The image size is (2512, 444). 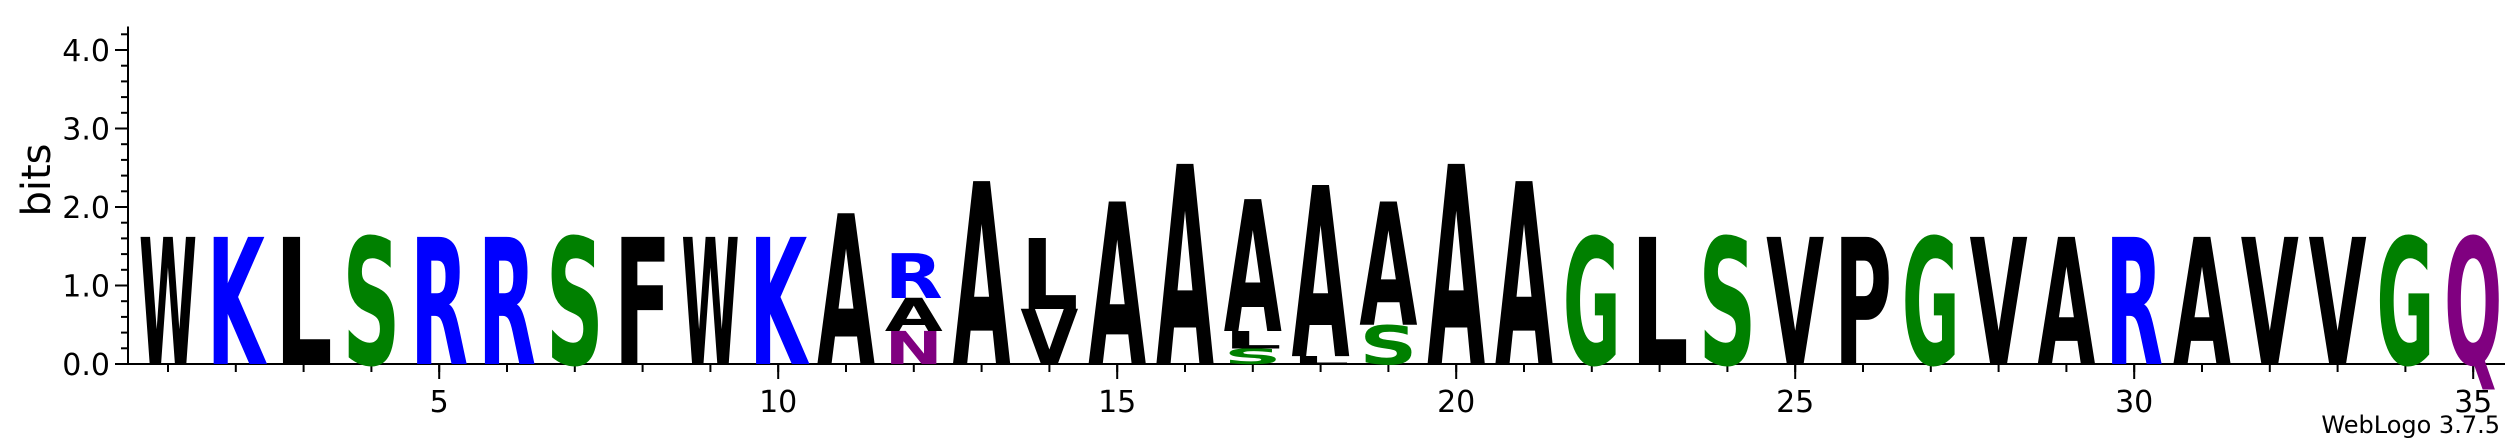 What do you see at coordinates (86, 365) in the screenshot?
I see `y-tick-label: 0.0` at bounding box center [86, 365].